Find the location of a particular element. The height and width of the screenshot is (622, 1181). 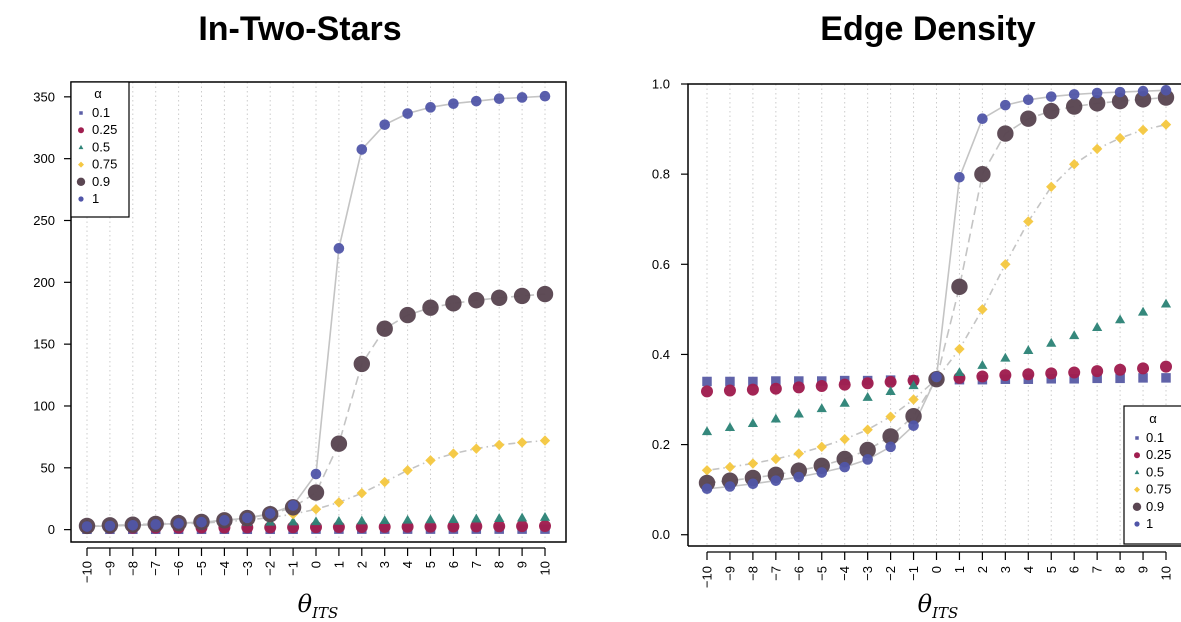

x-tick-label: −9 is located at coordinates (109, 568).